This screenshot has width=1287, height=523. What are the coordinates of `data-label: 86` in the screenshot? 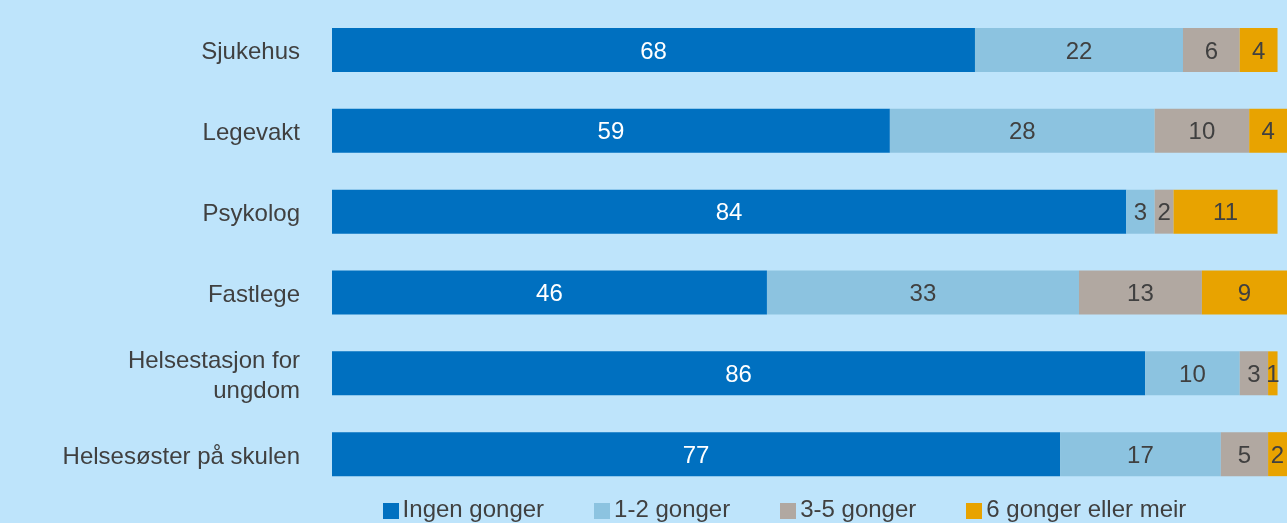 It's located at (738, 373).